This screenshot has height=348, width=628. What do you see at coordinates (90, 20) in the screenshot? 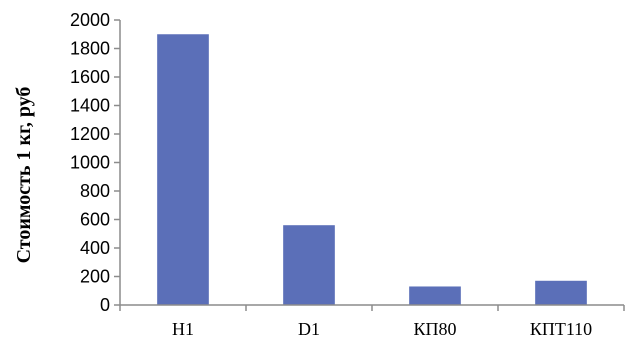
I see `y-tick-label: 2000` at bounding box center [90, 20].